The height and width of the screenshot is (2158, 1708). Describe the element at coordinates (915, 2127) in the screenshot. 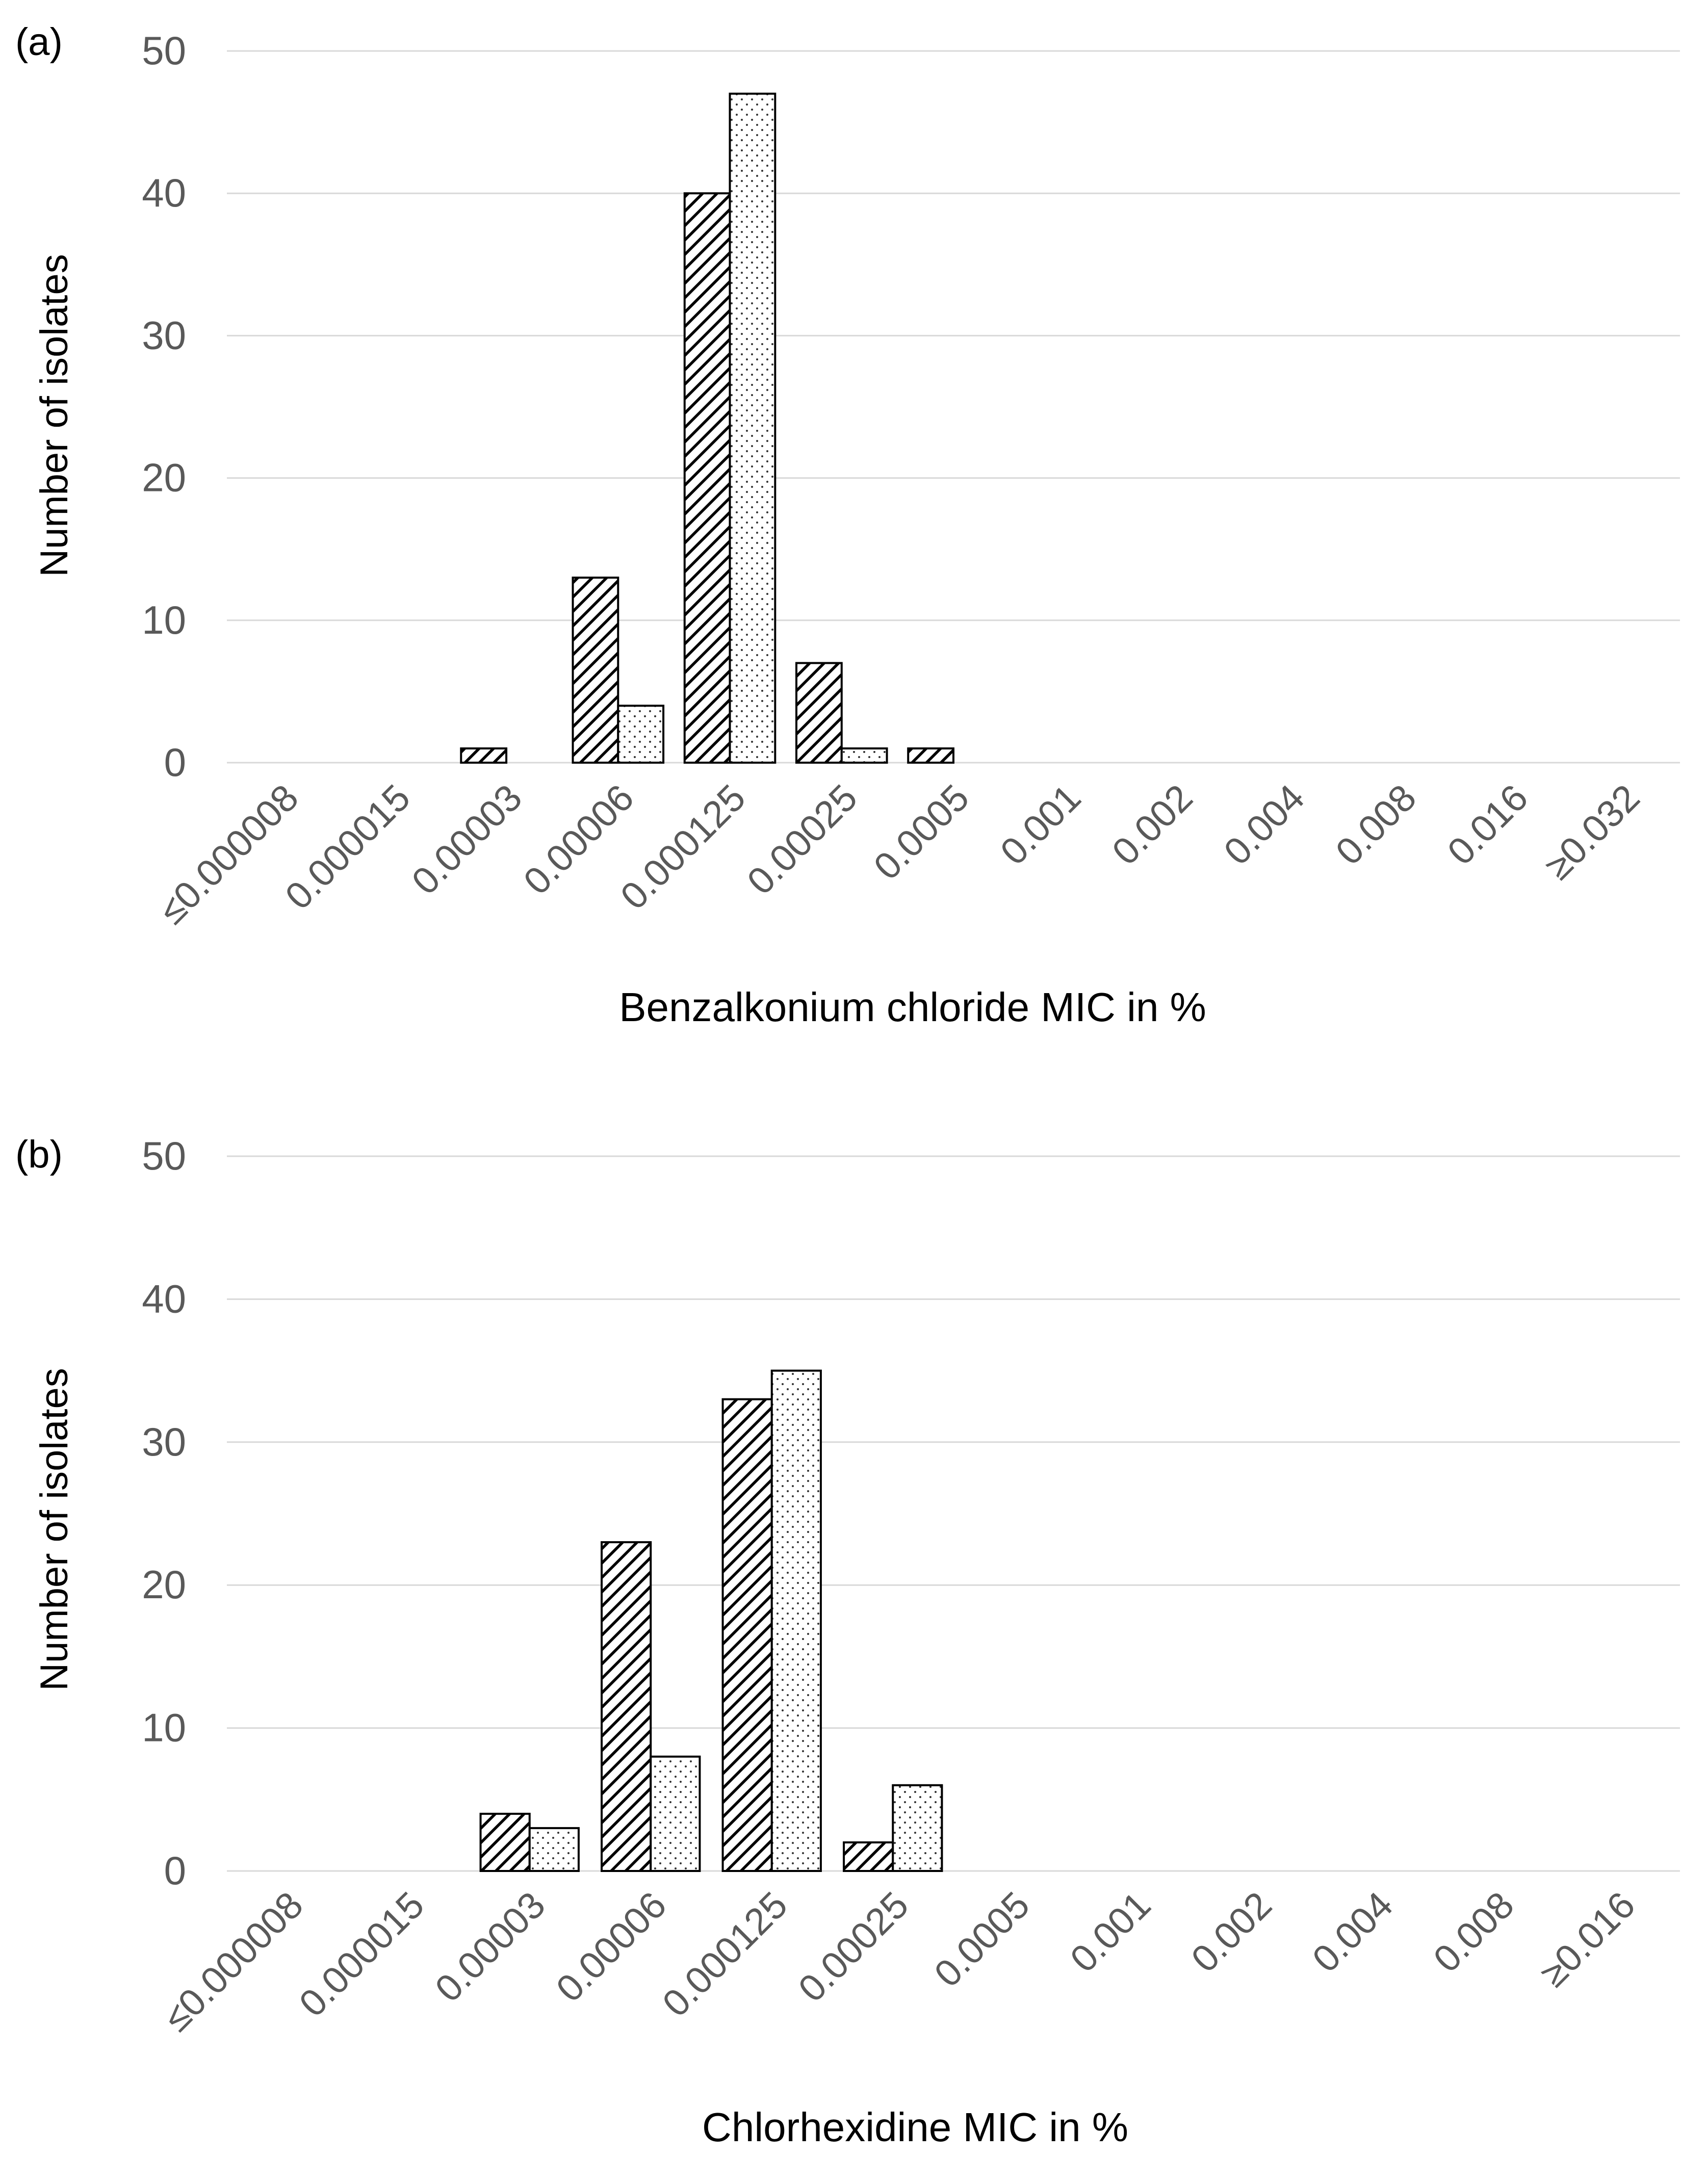

I see `x-axis-label-b: Chlorhexidine MIC in %` at that location.